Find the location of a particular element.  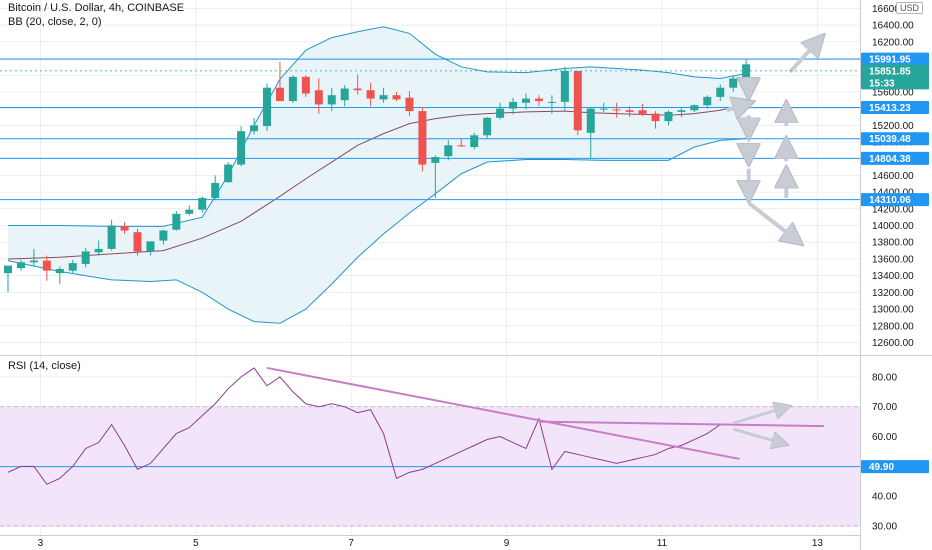

price-tick-label: 16200.00 is located at coordinates (893, 42).